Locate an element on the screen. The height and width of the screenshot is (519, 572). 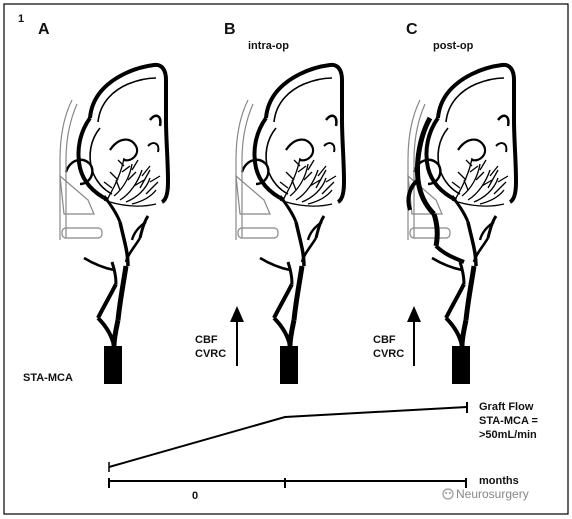
panel-a-vessel-illustration is located at coordinates (114, 224).